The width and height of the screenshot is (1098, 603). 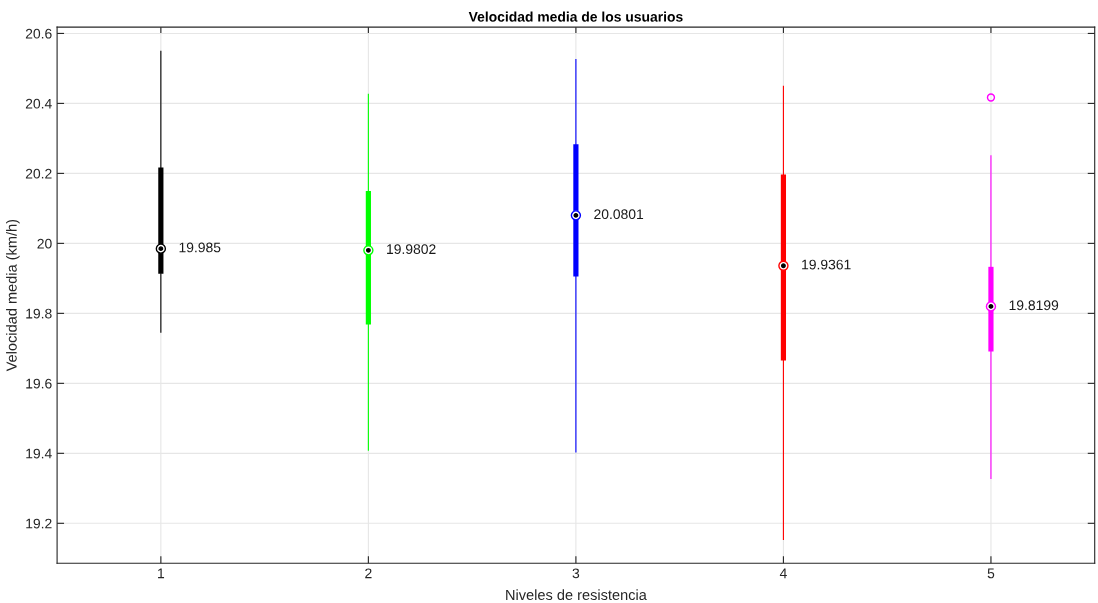 I want to click on annotation: 19.8199, so click(x=1034, y=305).